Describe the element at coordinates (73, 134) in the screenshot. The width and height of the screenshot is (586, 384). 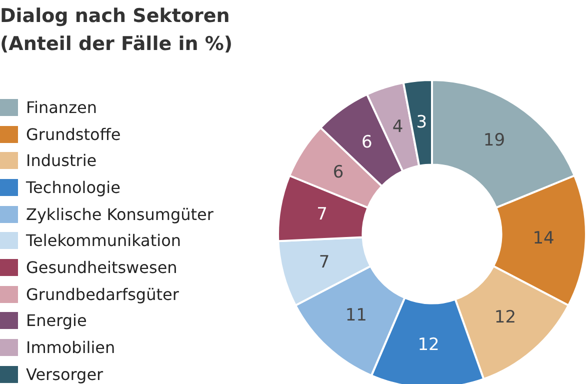
I see `legend-label: Grundstoffe` at that location.